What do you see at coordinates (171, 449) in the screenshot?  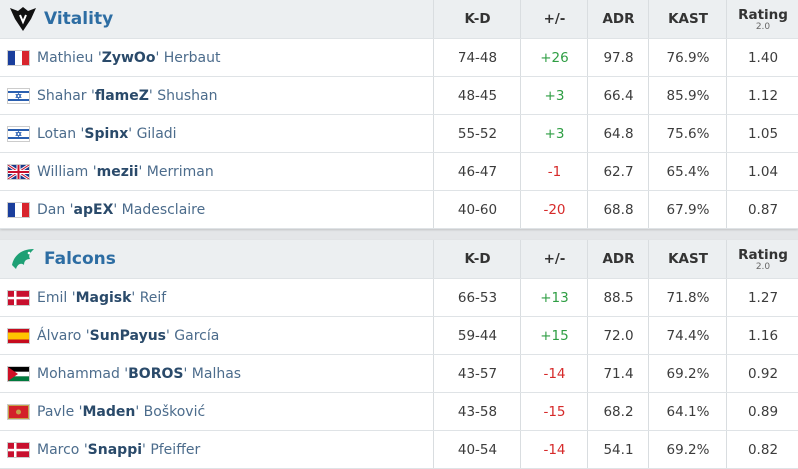 I see `last-name: ' Pfeiffer` at bounding box center [171, 449].